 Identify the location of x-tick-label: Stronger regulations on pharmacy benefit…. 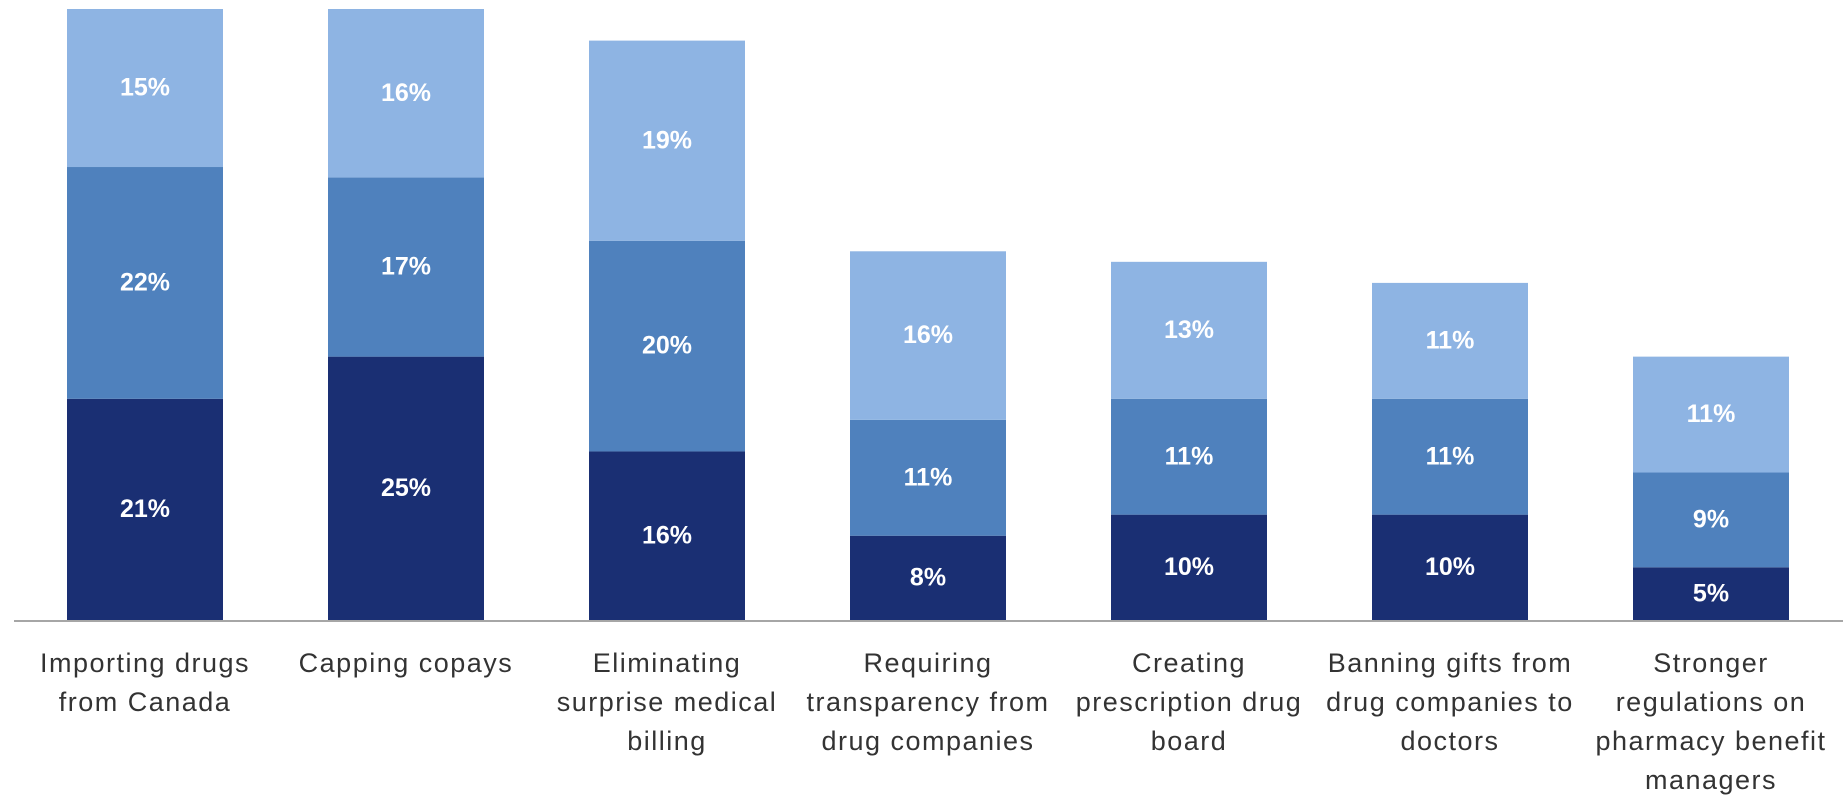
(1711, 721).